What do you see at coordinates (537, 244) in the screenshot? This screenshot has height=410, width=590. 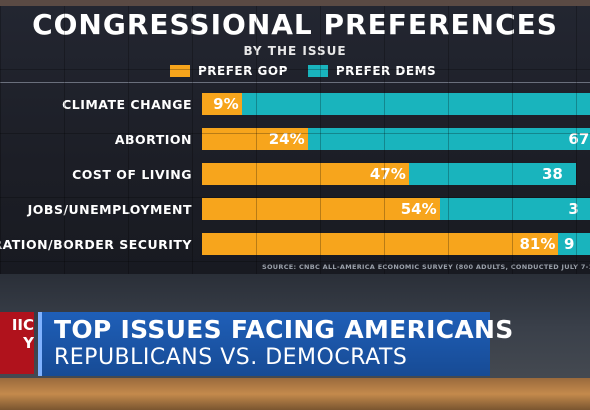 I see `data-label-gop: 81%` at bounding box center [537, 244].